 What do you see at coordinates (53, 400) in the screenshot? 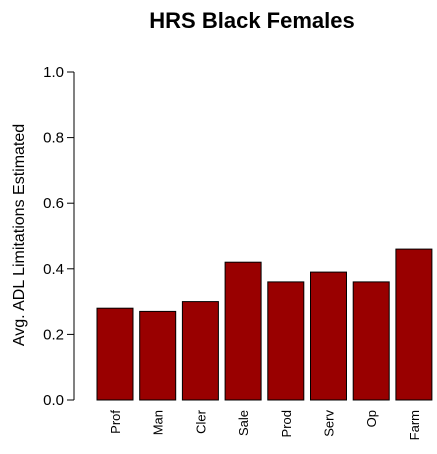
I see `y-tick-label: 0.0` at bounding box center [53, 400].